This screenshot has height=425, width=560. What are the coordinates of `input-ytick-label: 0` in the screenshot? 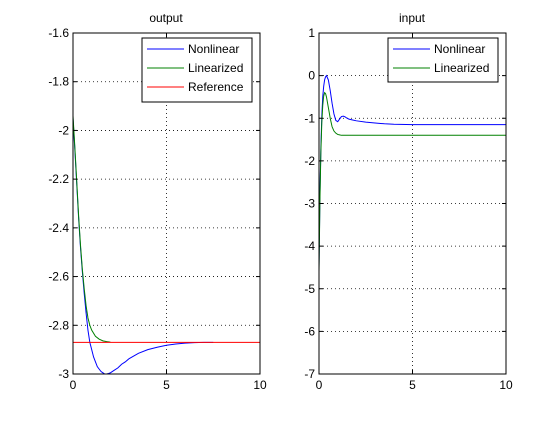 It's located at (311, 76).